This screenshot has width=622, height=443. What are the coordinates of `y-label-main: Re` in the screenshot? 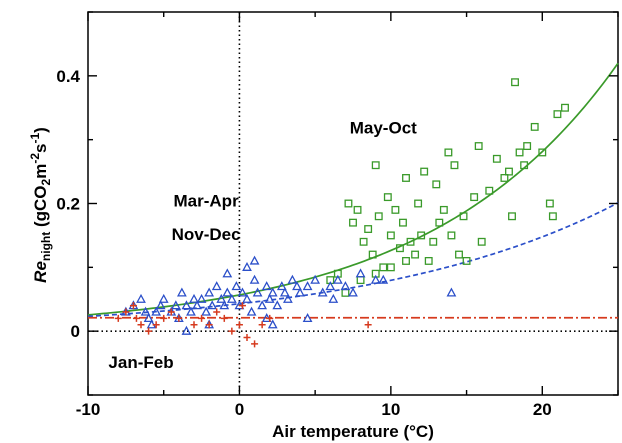 It's located at (40, 272).